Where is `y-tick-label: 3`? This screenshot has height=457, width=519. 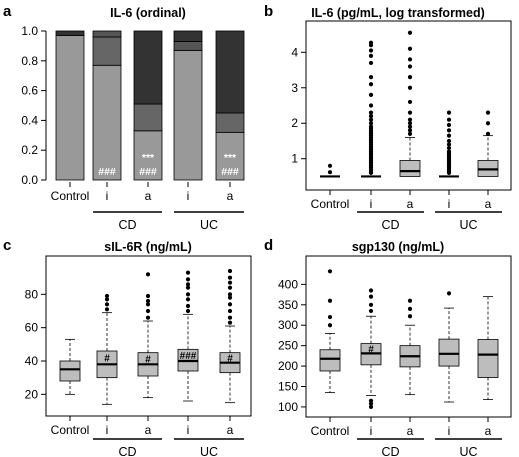 y-tick-label: 3 is located at coordinates (294, 88).